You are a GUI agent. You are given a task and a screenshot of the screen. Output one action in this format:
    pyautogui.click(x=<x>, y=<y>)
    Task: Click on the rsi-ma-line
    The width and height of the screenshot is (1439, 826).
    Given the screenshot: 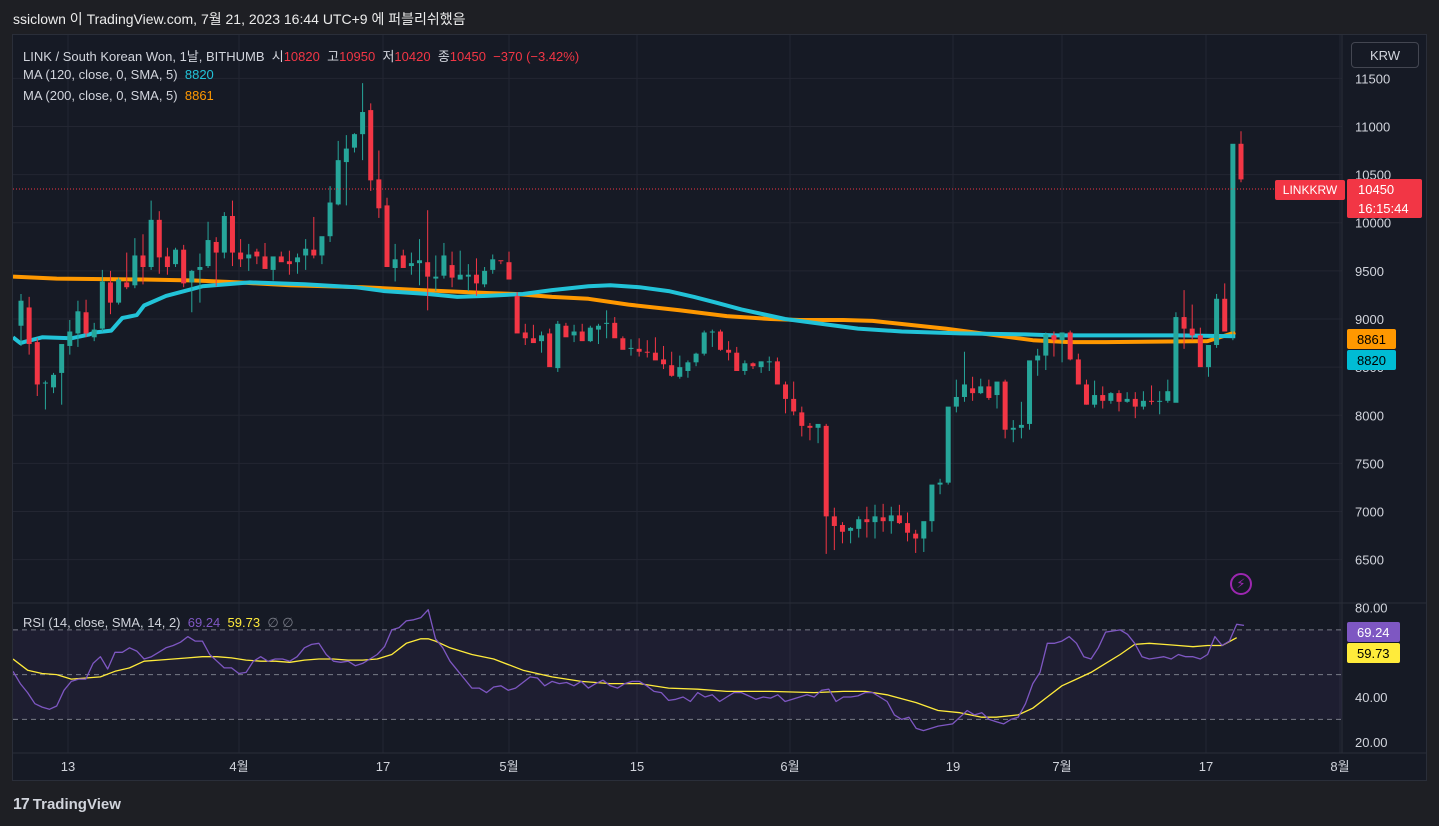 What is the action you would take?
    pyautogui.click(x=625, y=677)
    